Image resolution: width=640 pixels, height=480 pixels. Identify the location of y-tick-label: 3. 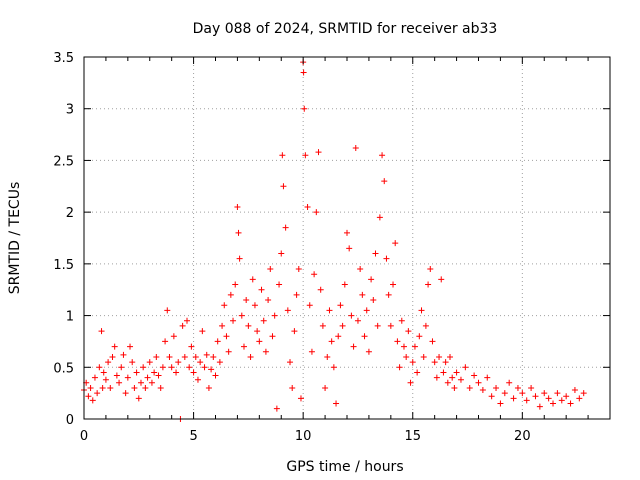
(70, 110).